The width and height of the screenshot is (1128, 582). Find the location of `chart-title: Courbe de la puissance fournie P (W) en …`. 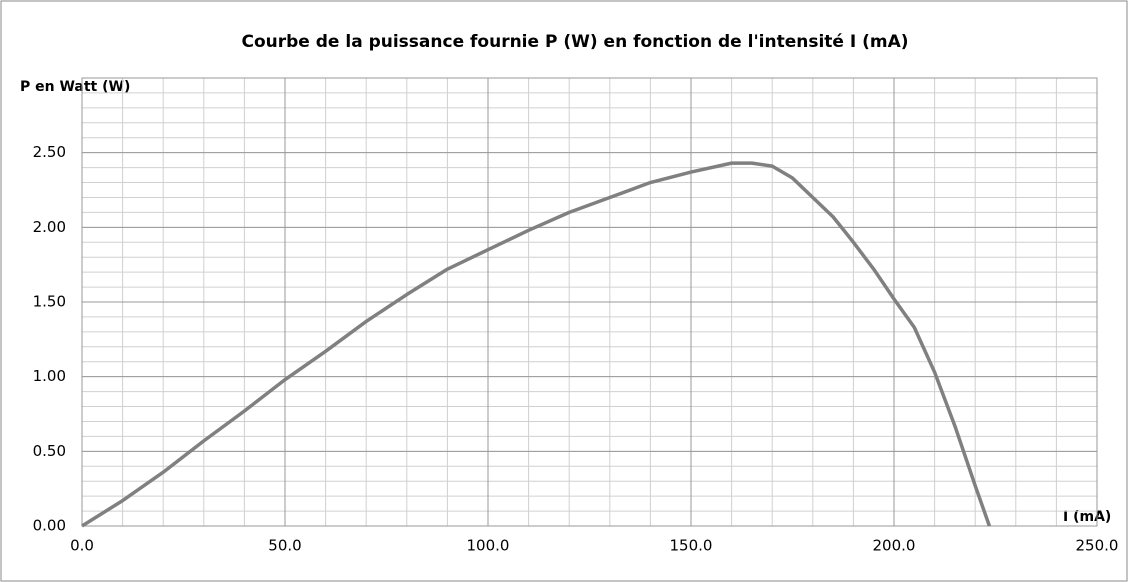

chart-title: Courbe de la puissance fournie P (W) en … is located at coordinates (574, 42).